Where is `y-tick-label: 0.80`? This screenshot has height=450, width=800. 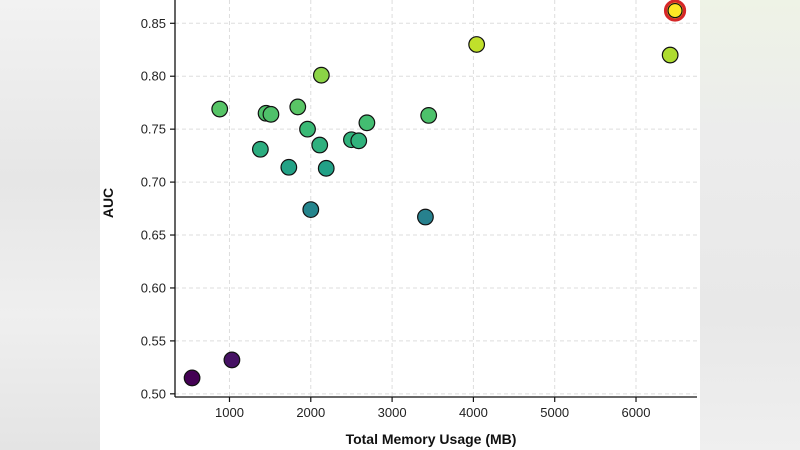
y-tick-label: 0.80 is located at coordinates (153, 76).